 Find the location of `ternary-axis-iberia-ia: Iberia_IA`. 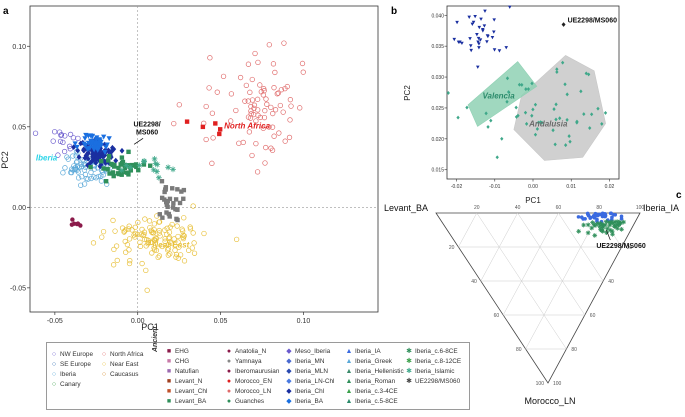

ternary-axis-iberia-ia: Iberia_IA is located at coordinates (661, 208).